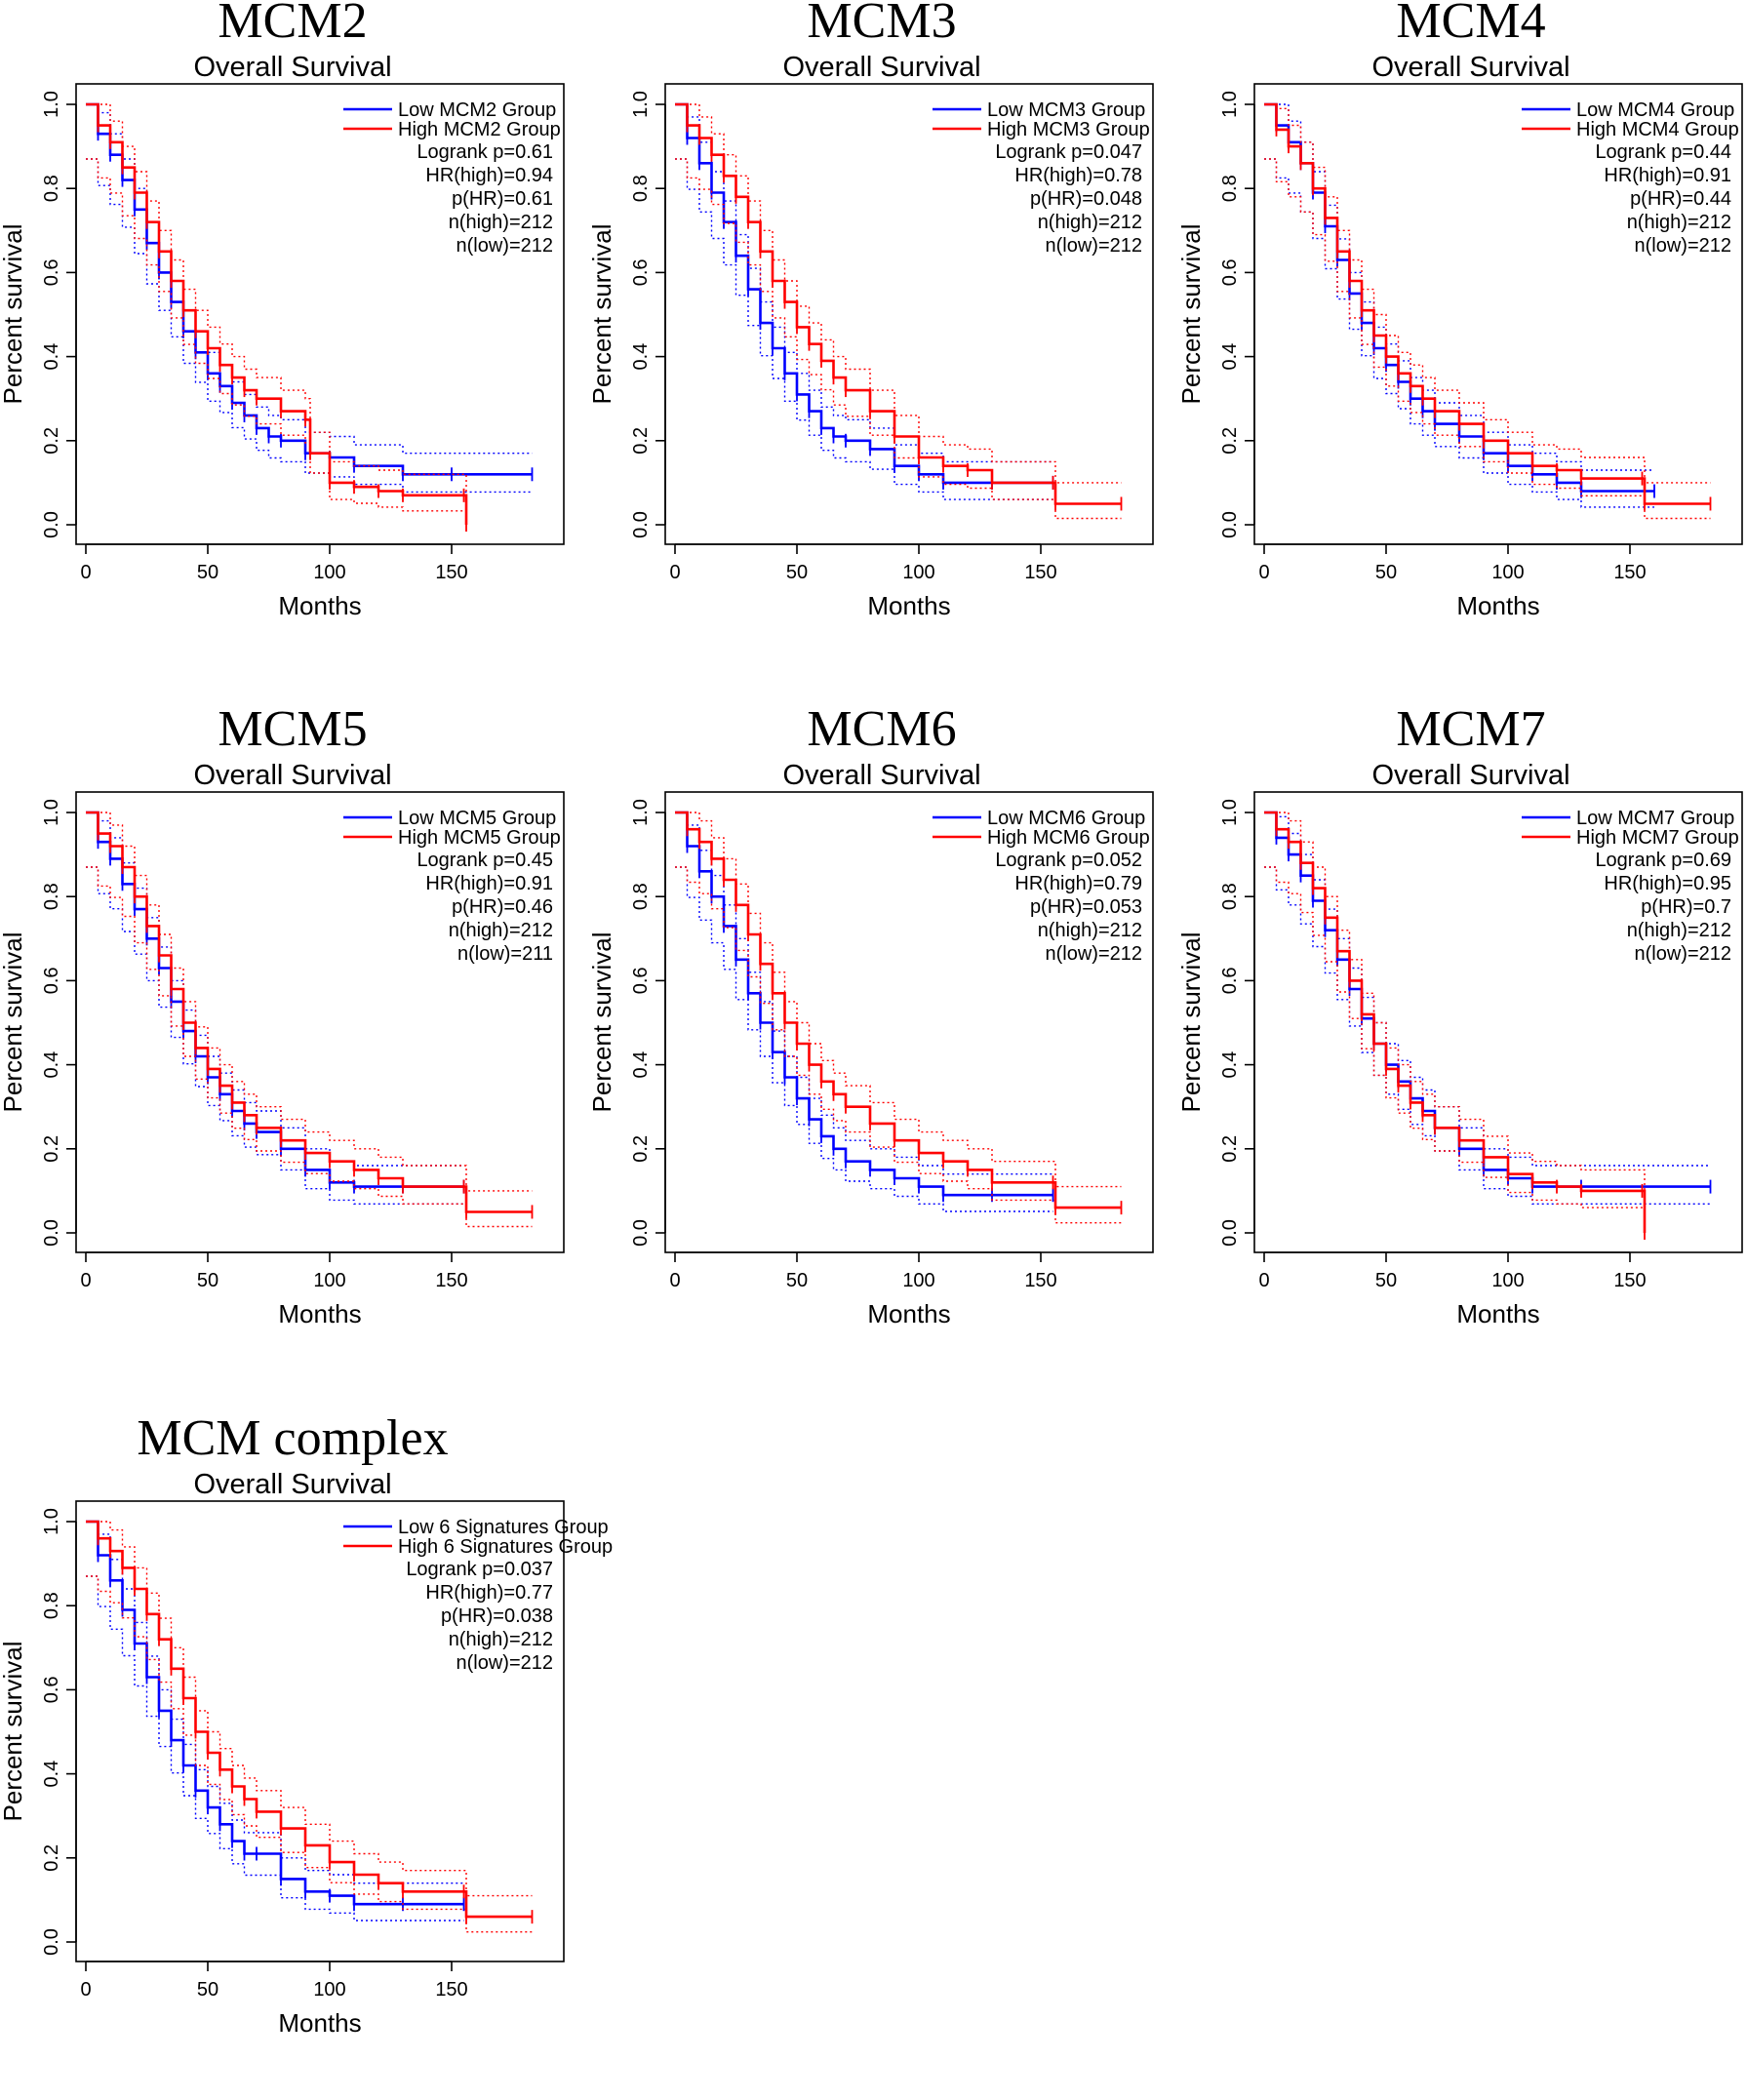 The image size is (1747, 2100). Describe the element at coordinates (1069, 838) in the screenshot. I see `legend-label: High MCM6 Group` at that location.